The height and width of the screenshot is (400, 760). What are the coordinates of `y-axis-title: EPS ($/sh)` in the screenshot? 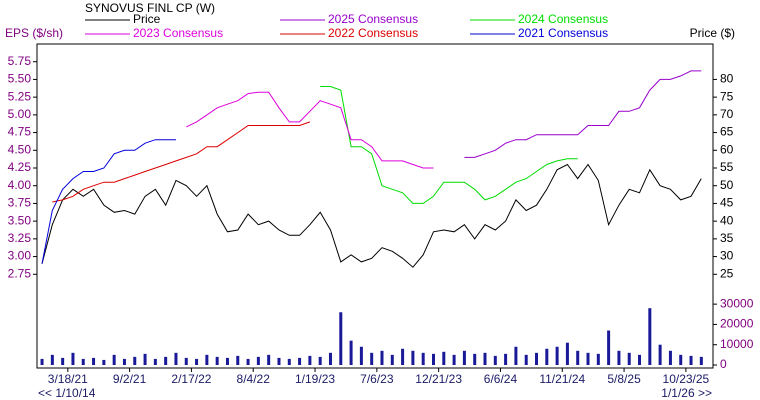 It's located at (34, 33).